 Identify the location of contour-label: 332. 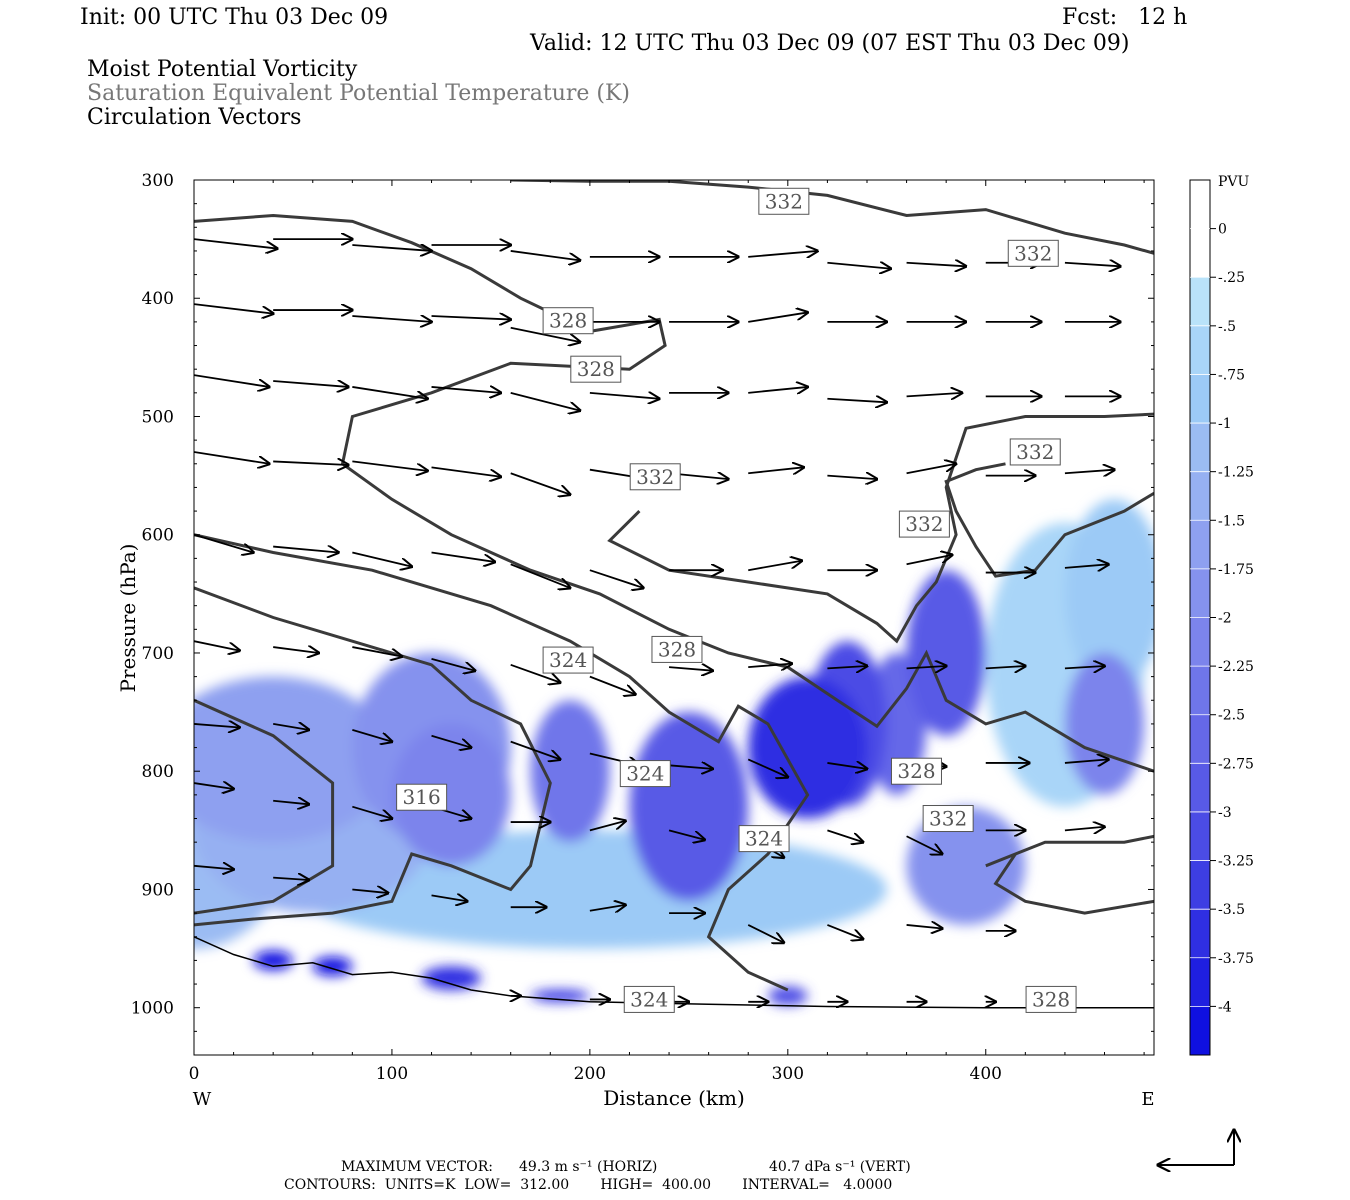
(784, 201).